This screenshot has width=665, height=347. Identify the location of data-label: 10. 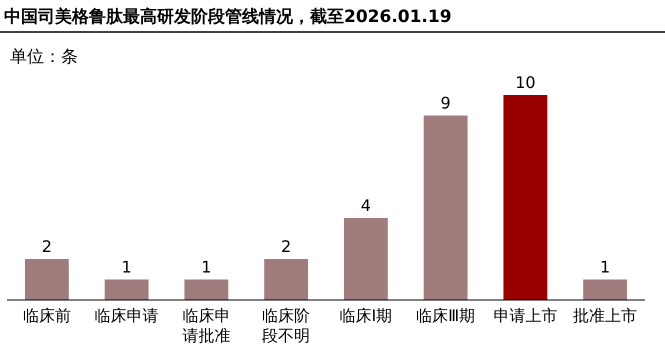
(525, 82).